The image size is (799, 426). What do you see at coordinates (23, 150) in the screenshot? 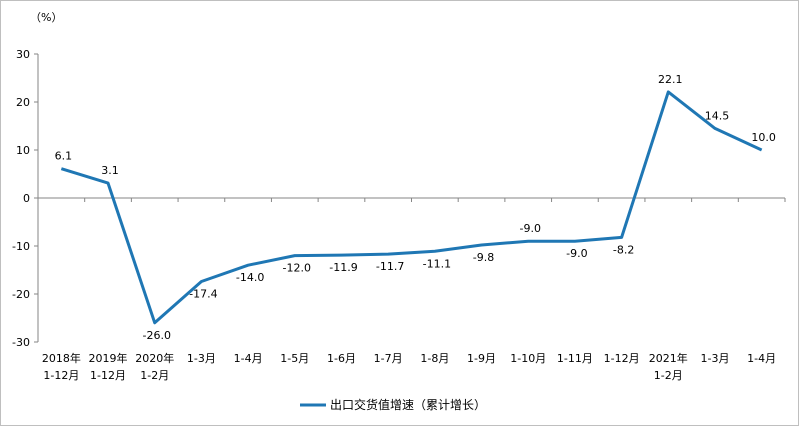
I see `y-tick-label: 10` at bounding box center [23, 150].